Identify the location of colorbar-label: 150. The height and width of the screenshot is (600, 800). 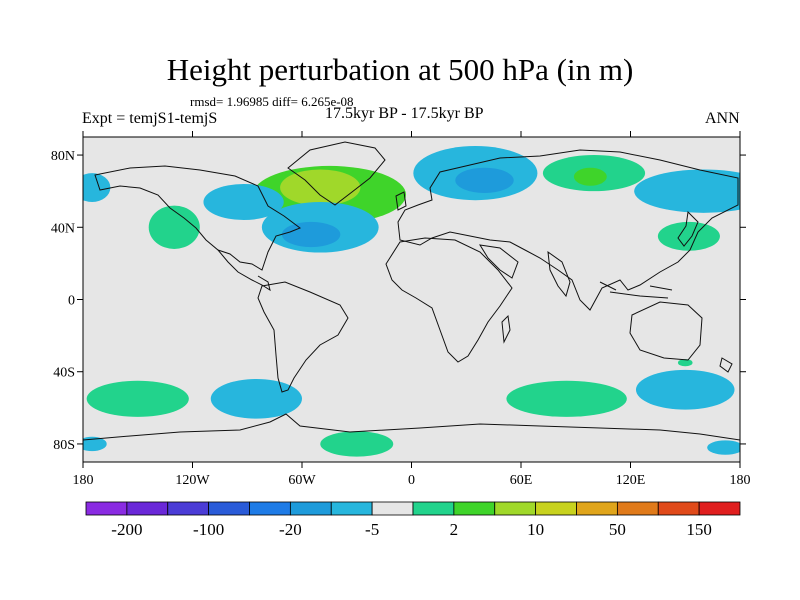
(699, 529).